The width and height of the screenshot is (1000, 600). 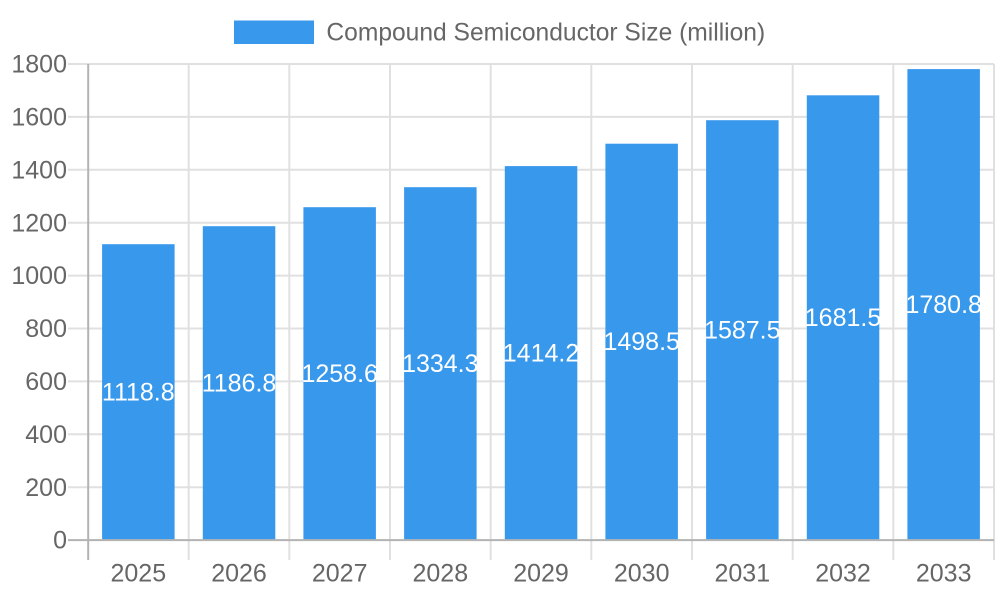 What do you see at coordinates (239, 574) in the screenshot?
I see `svg-text: 2026` at bounding box center [239, 574].